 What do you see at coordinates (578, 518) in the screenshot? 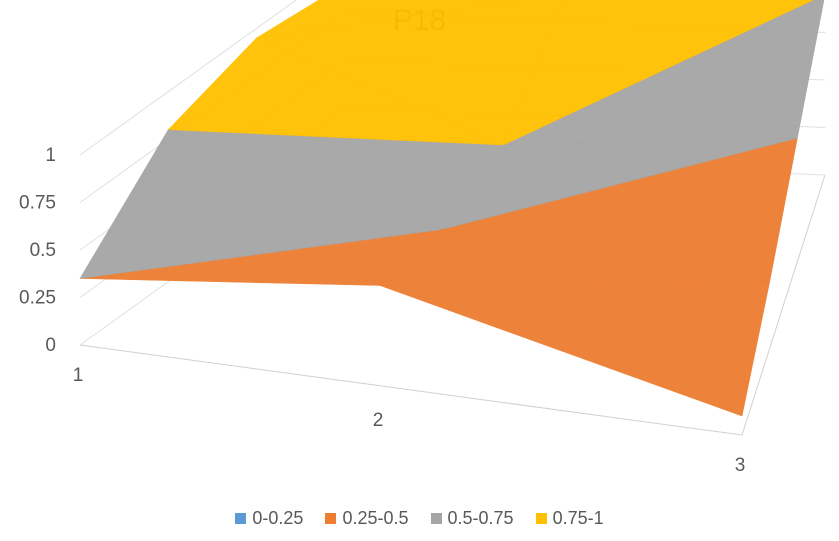
I see `legend-label: 0.75-1` at bounding box center [578, 518].